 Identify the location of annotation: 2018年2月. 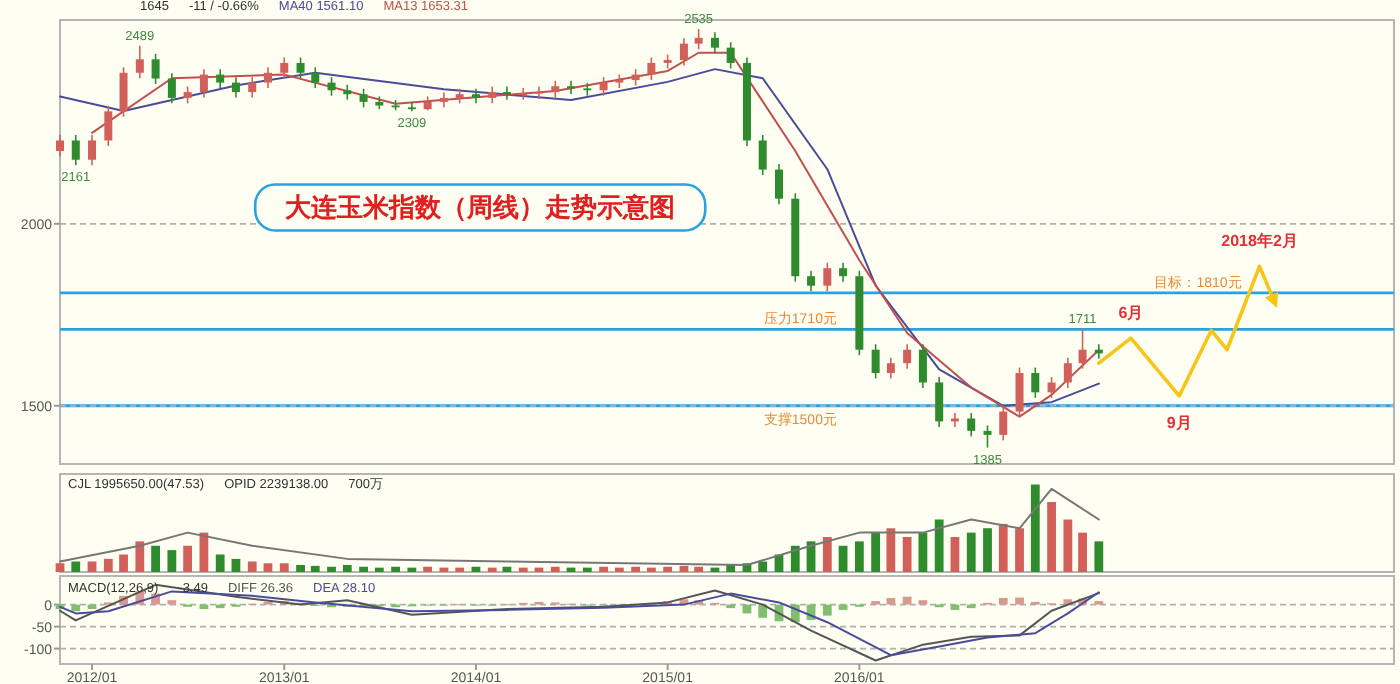
(1259, 241).